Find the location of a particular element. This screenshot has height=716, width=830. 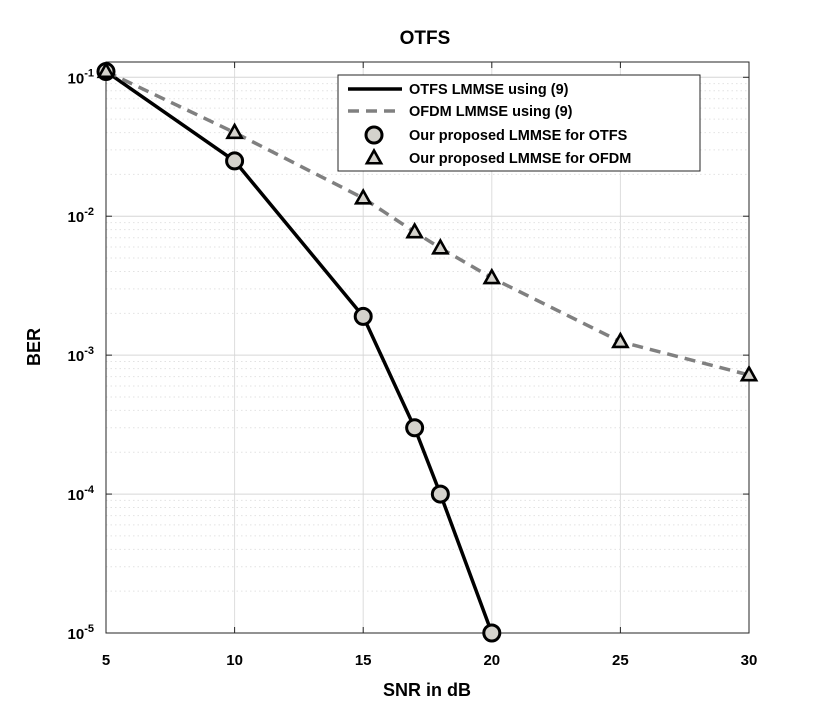

y-tick-label: 10⁻⁴ is located at coordinates (81, 494).